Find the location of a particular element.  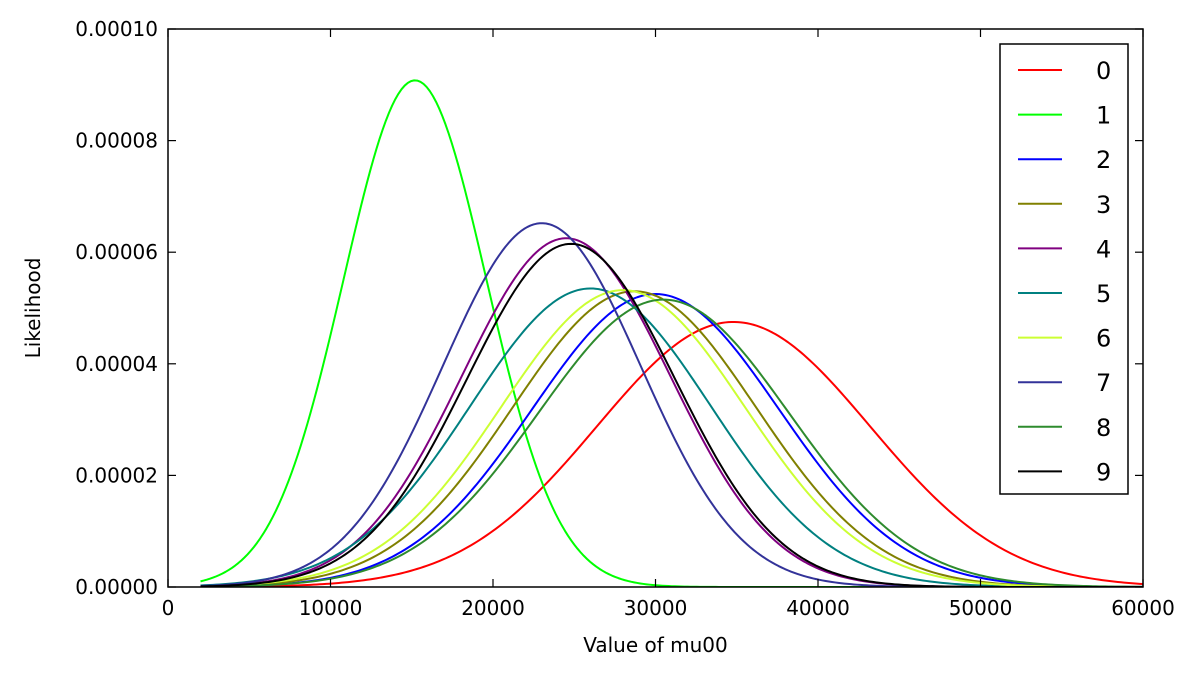

legend-label-5: 5 is located at coordinates (1103, 294).